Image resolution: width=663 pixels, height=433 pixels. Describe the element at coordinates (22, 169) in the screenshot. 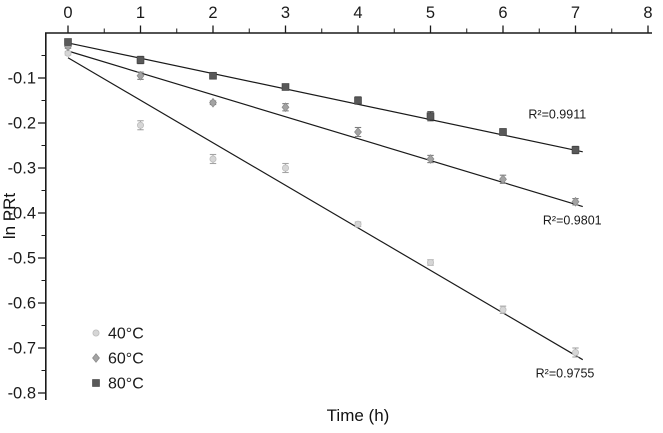

I see `y-tick-label: -0.3` at that location.